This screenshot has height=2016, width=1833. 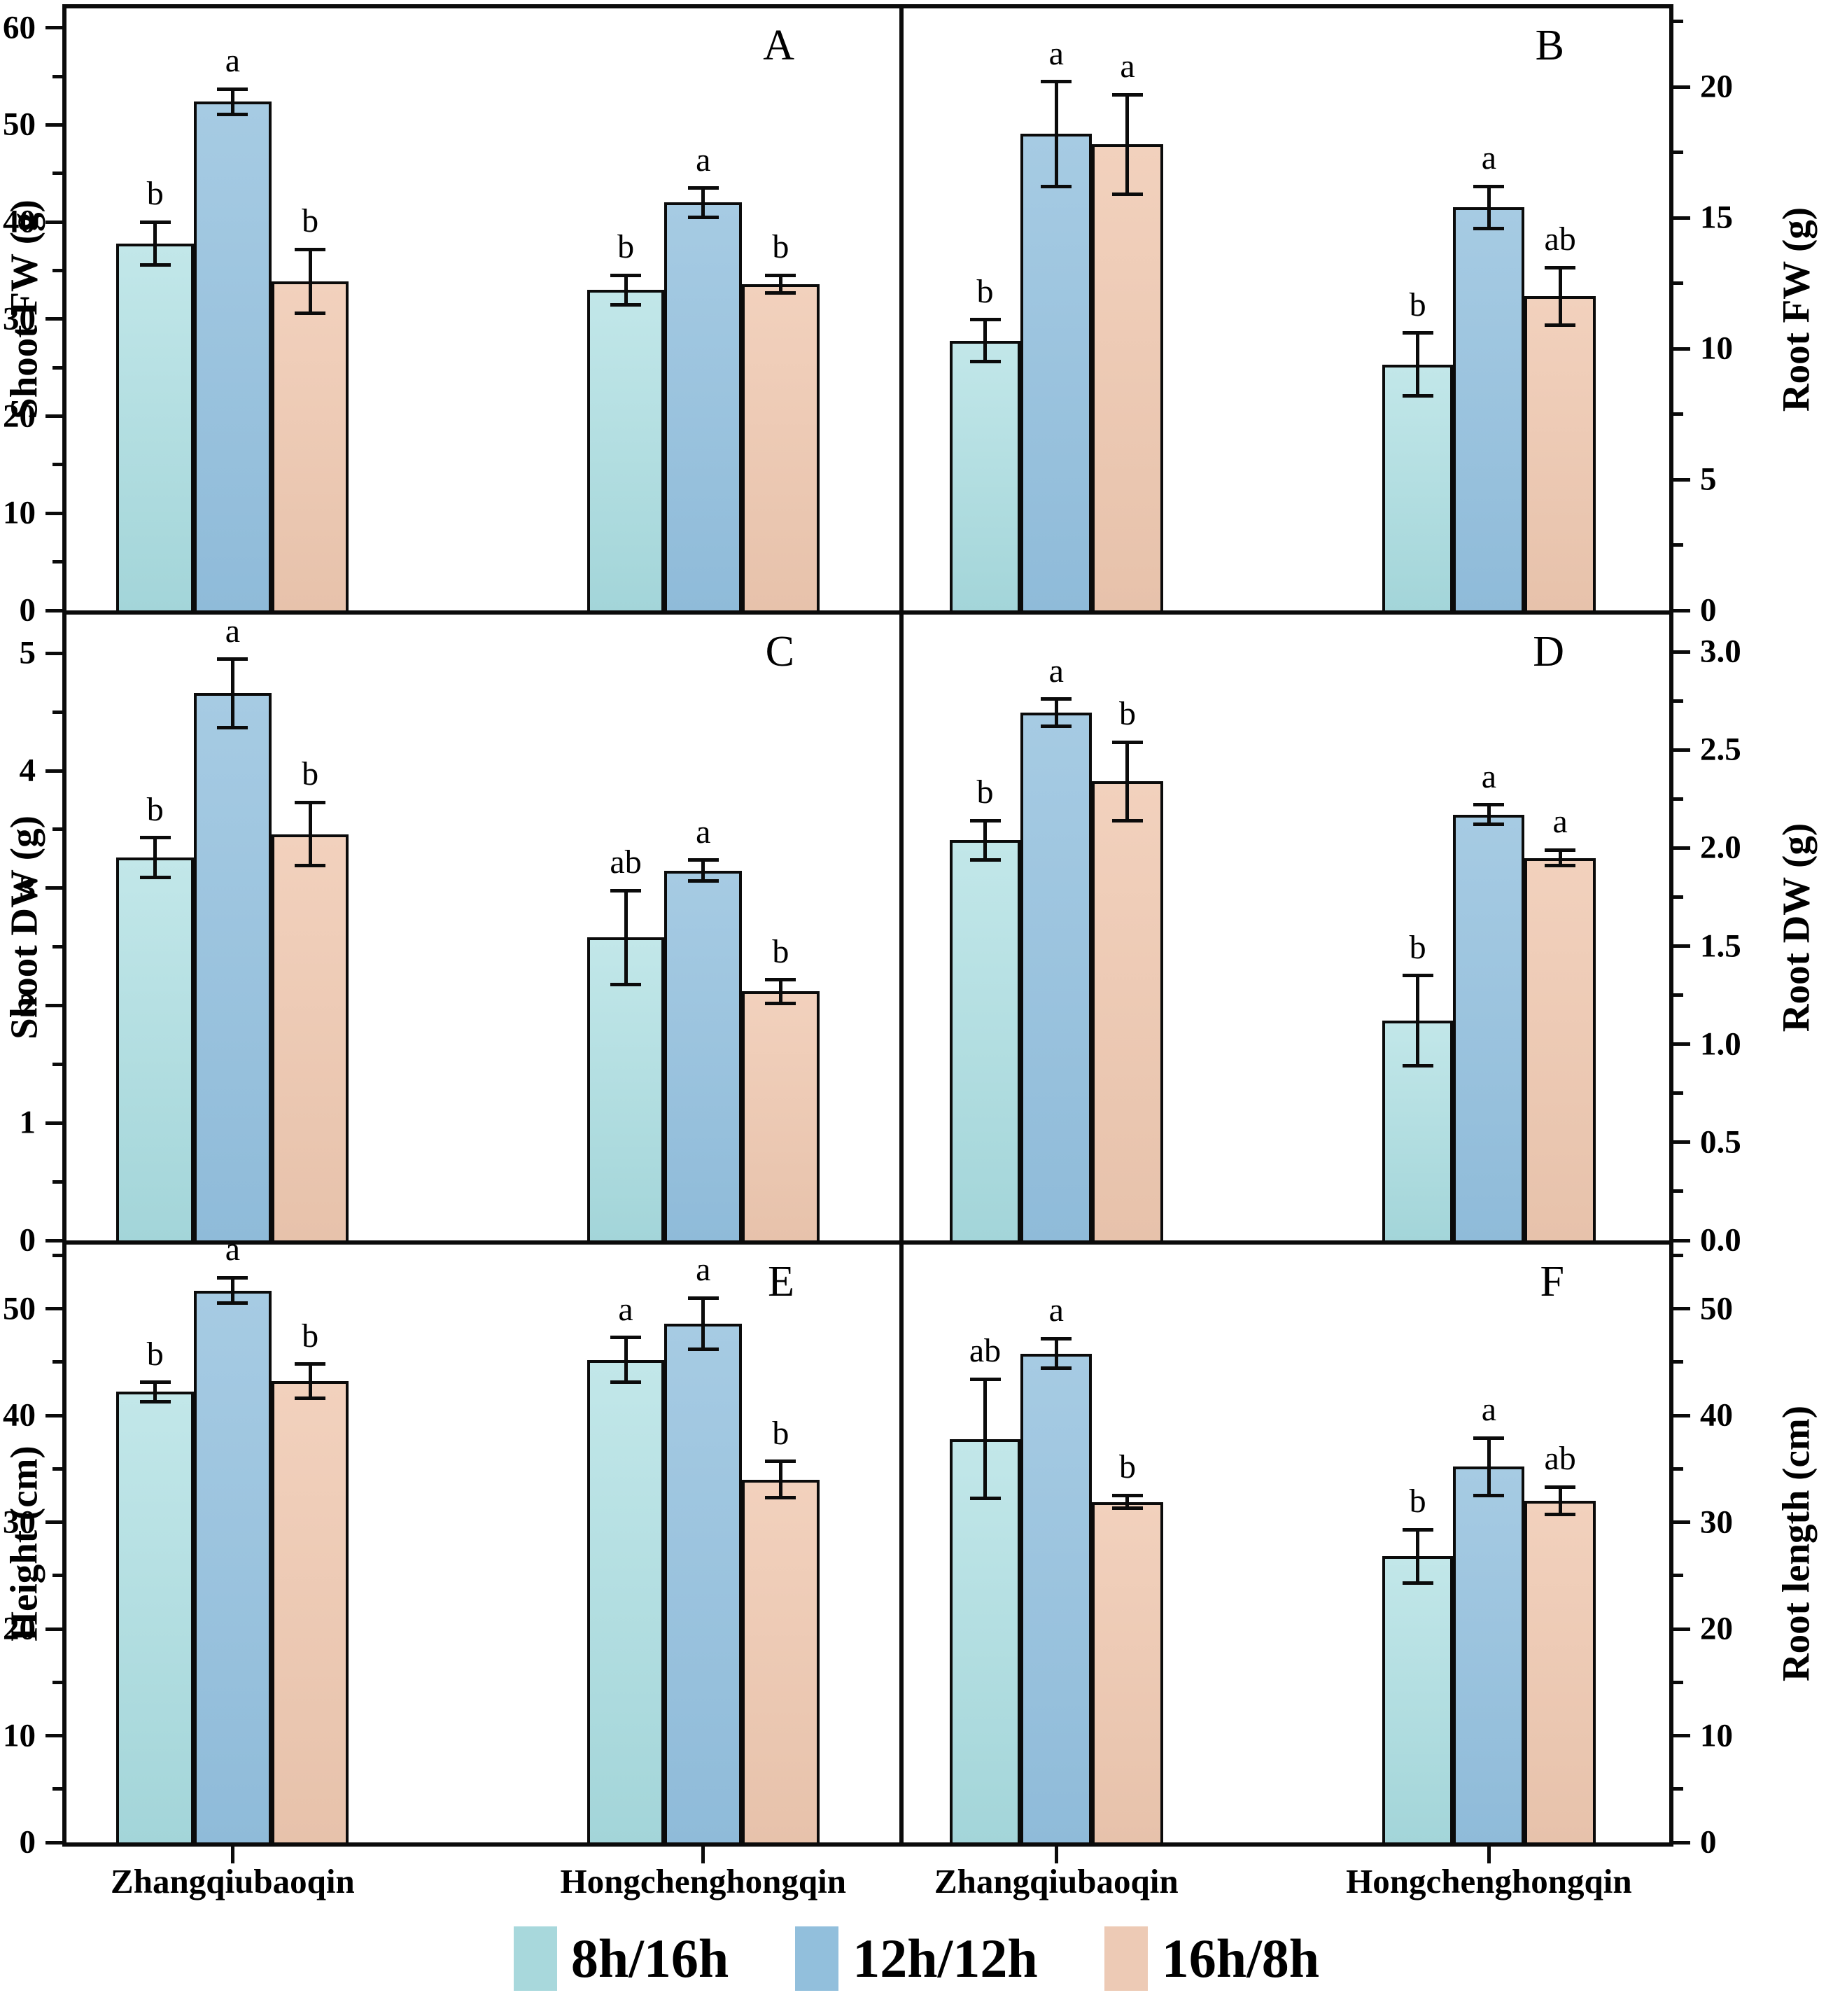 What do you see at coordinates (985, 1439) in the screenshot?
I see `error-bar-bar-8h16h-zhangqiubaoqin-f` at bounding box center [985, 1439].